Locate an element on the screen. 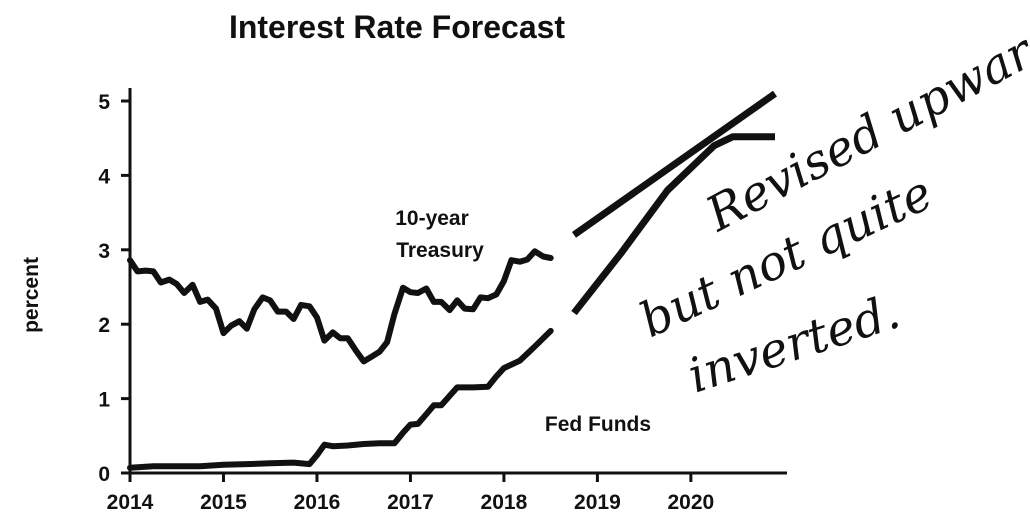  series-line-fed-funds-actual is located at coordinates (340, 399).